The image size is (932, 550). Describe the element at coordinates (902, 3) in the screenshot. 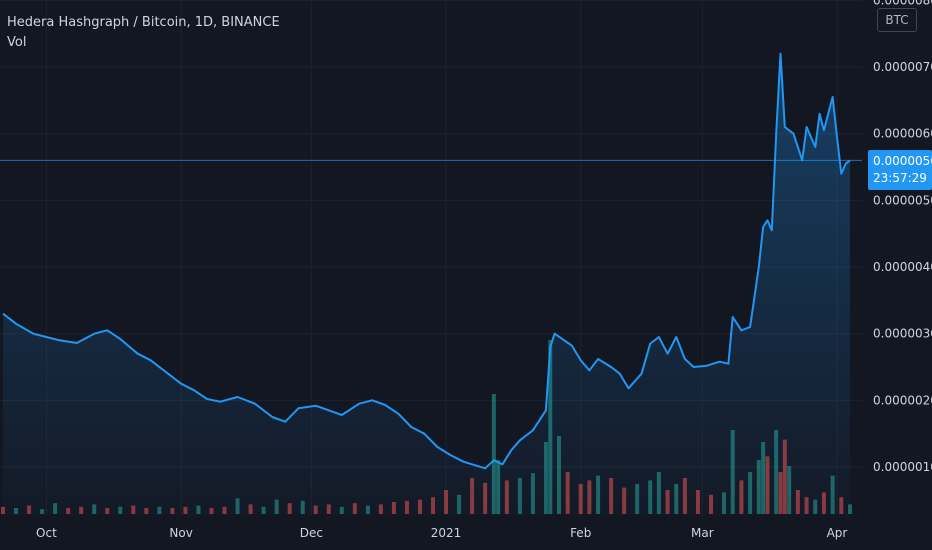

I see `y-tick-label: 0.00000800` at that location.